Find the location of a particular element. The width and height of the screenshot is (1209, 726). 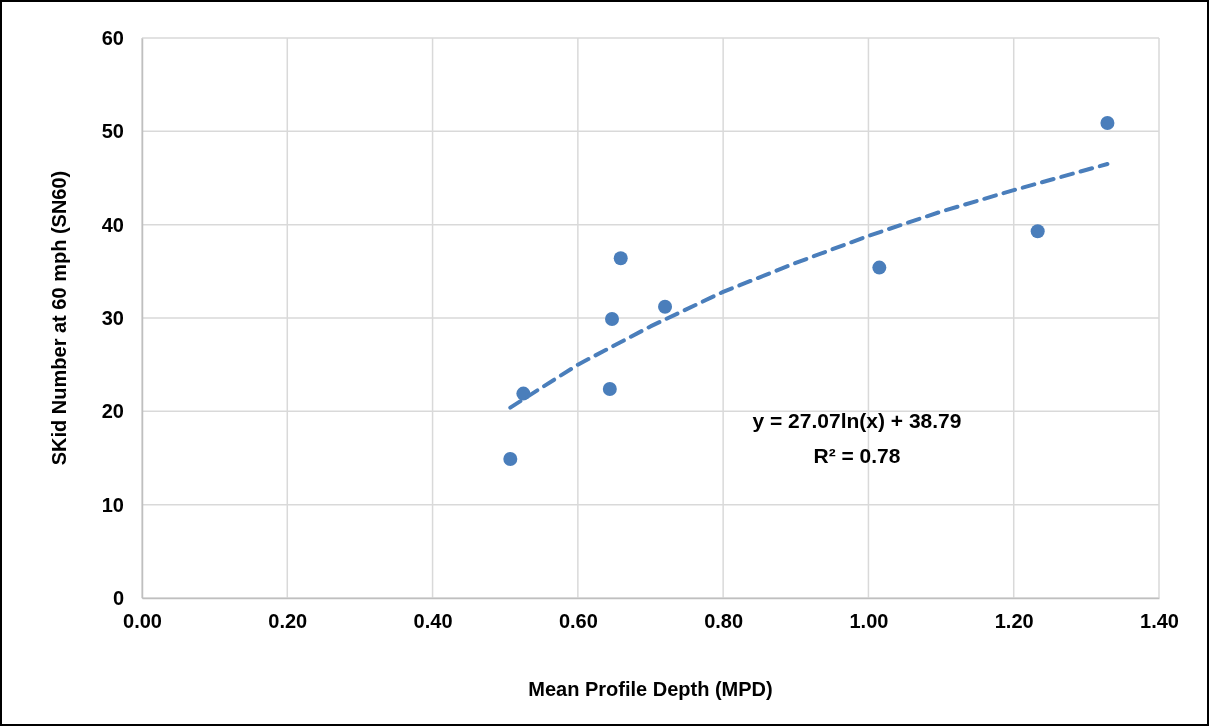

x-tick-label: 1.00 is located at coordinates (869, 621).